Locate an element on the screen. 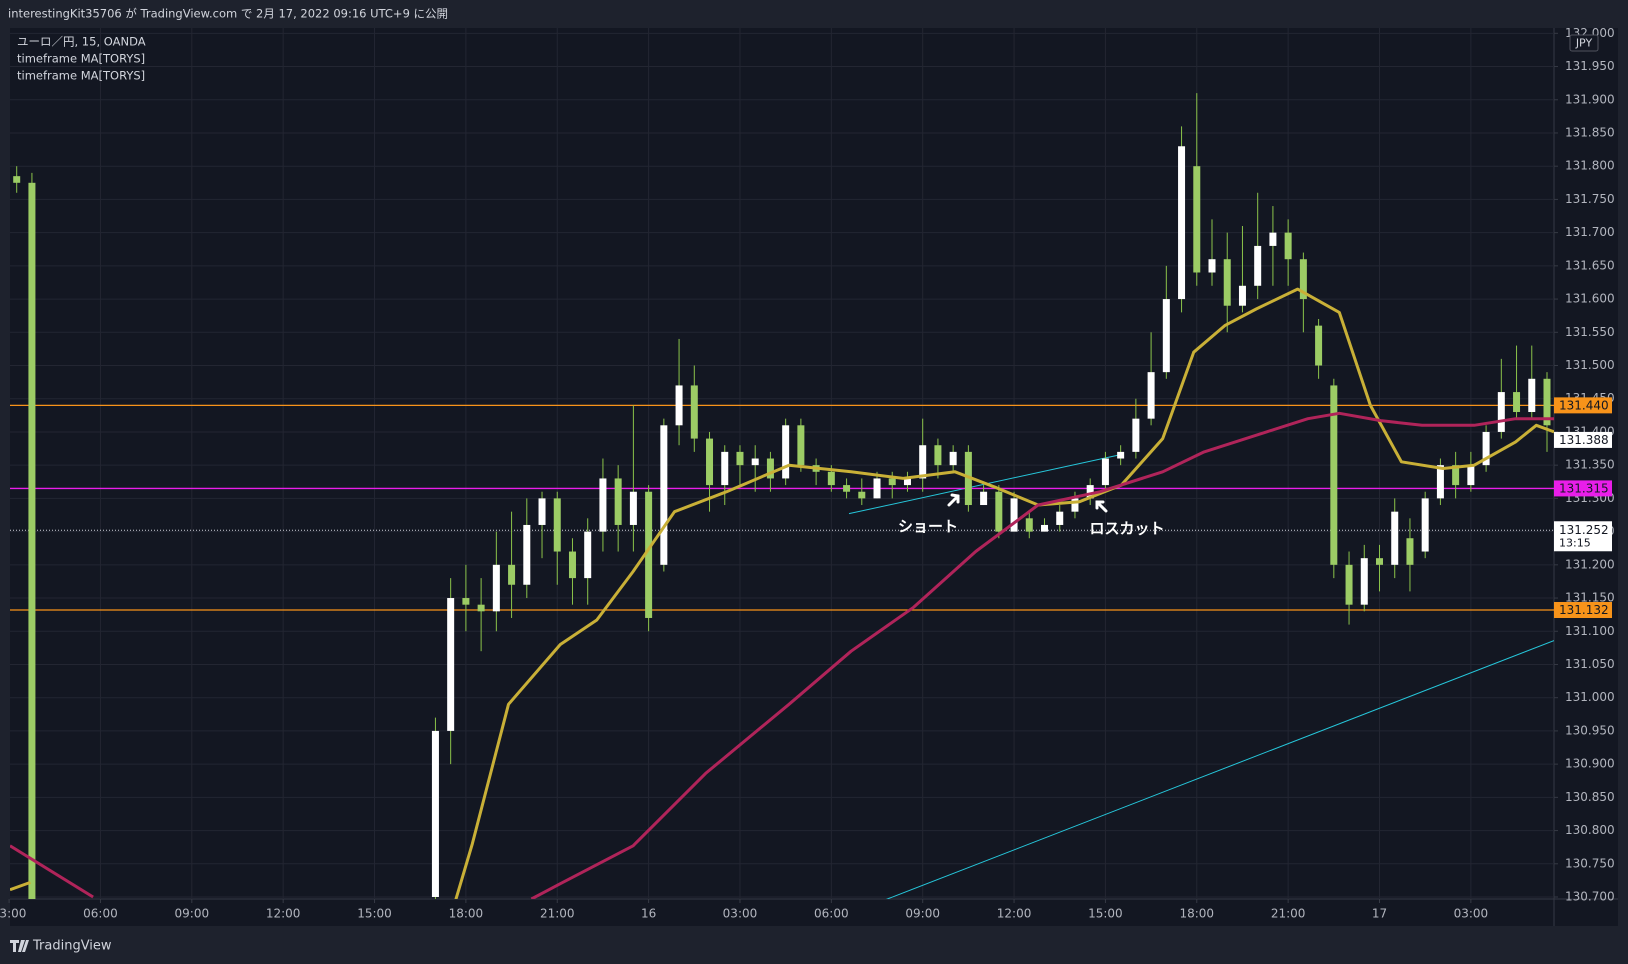  y-tick-label: 131.650 is located at coordinates (1590, 265).